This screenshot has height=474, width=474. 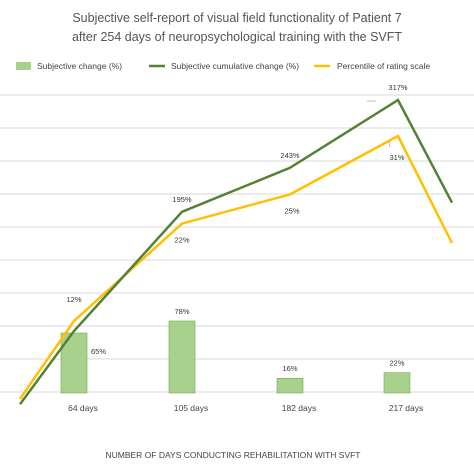 What do you see at coordinates (23, 66) in the screenshot?
I see `legend-swatch-bar` at bounding box center [23, 66].